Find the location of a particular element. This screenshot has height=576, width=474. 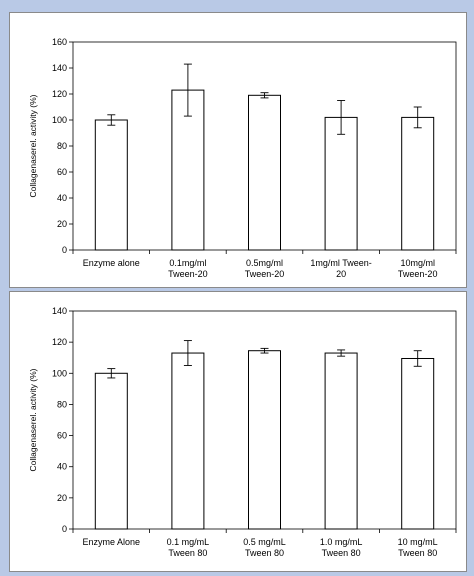

category-label-4: 10 mg/mL Tween 80 is located at coordinates (418, 547).